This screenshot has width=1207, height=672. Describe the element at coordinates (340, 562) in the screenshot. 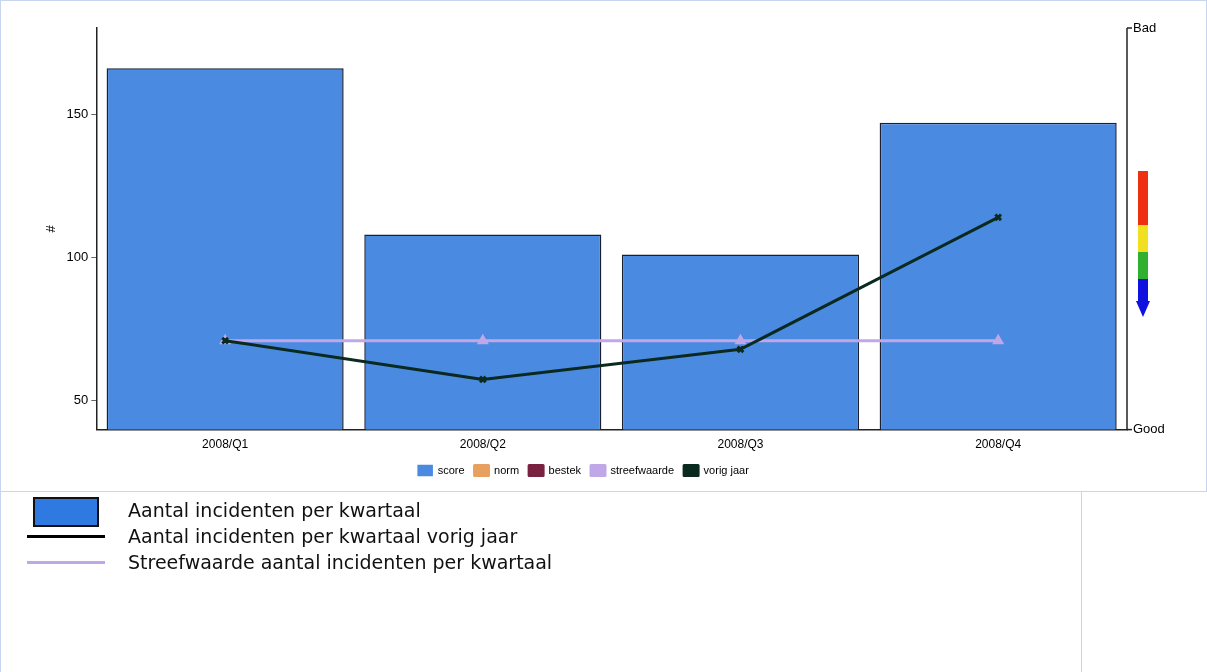

I see `text: Streefwaarde aantal incidenten per kwartaal` at that location.